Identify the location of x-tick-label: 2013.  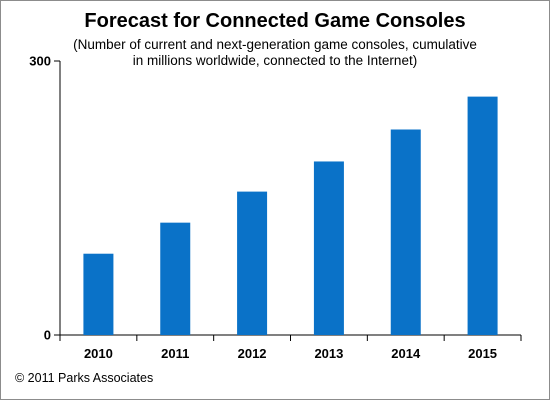
(328, 353).